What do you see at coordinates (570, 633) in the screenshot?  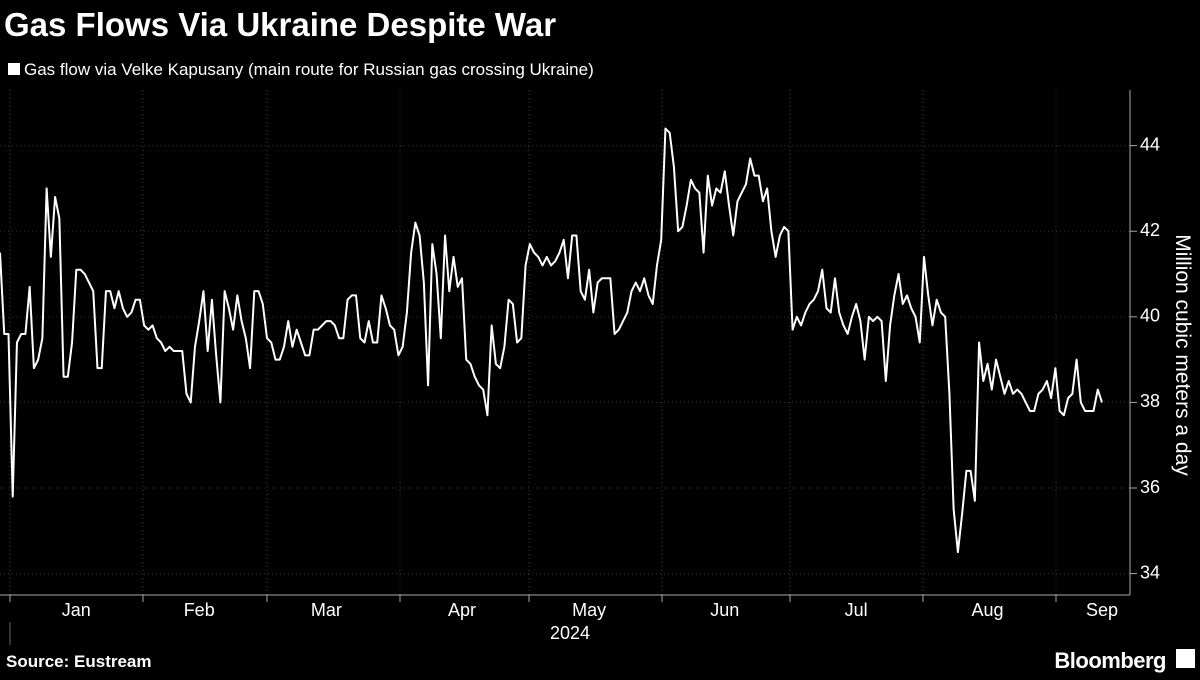 I see `x-axis-label: 2024` at bounding box center [570, 633].